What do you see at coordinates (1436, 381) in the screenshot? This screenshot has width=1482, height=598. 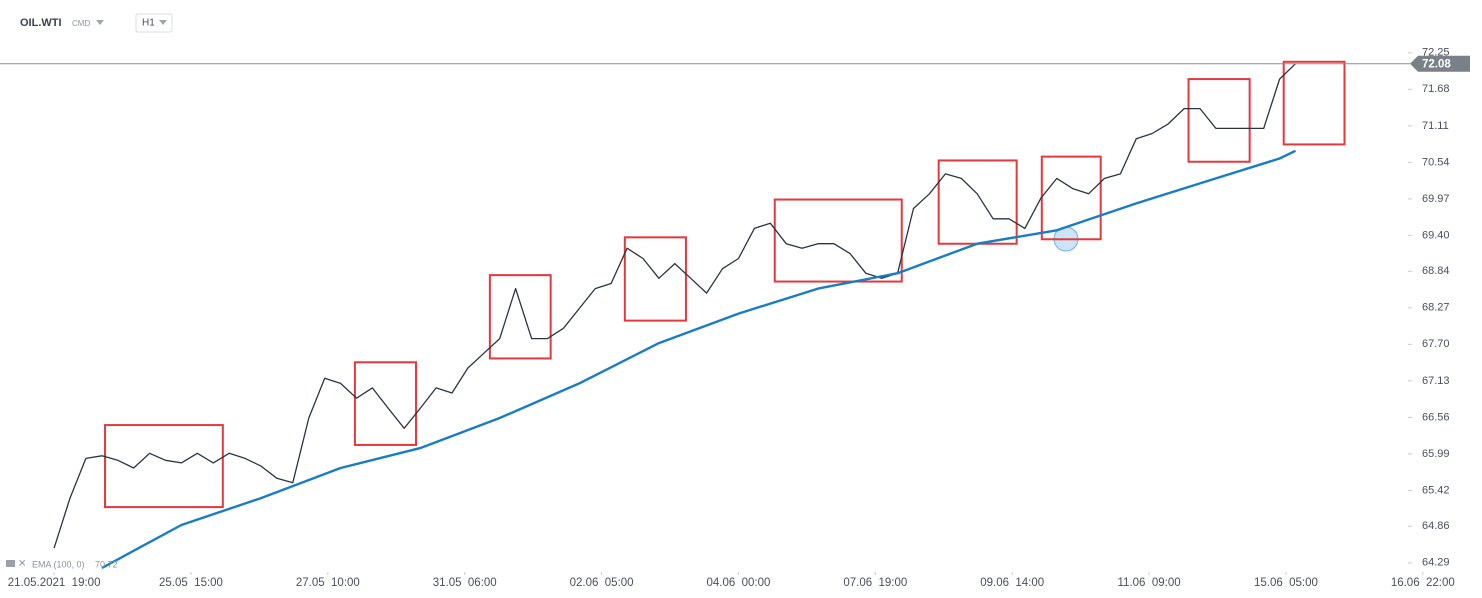 I see `y-tick-label: 67.13` at bounding box center [1436, 381].